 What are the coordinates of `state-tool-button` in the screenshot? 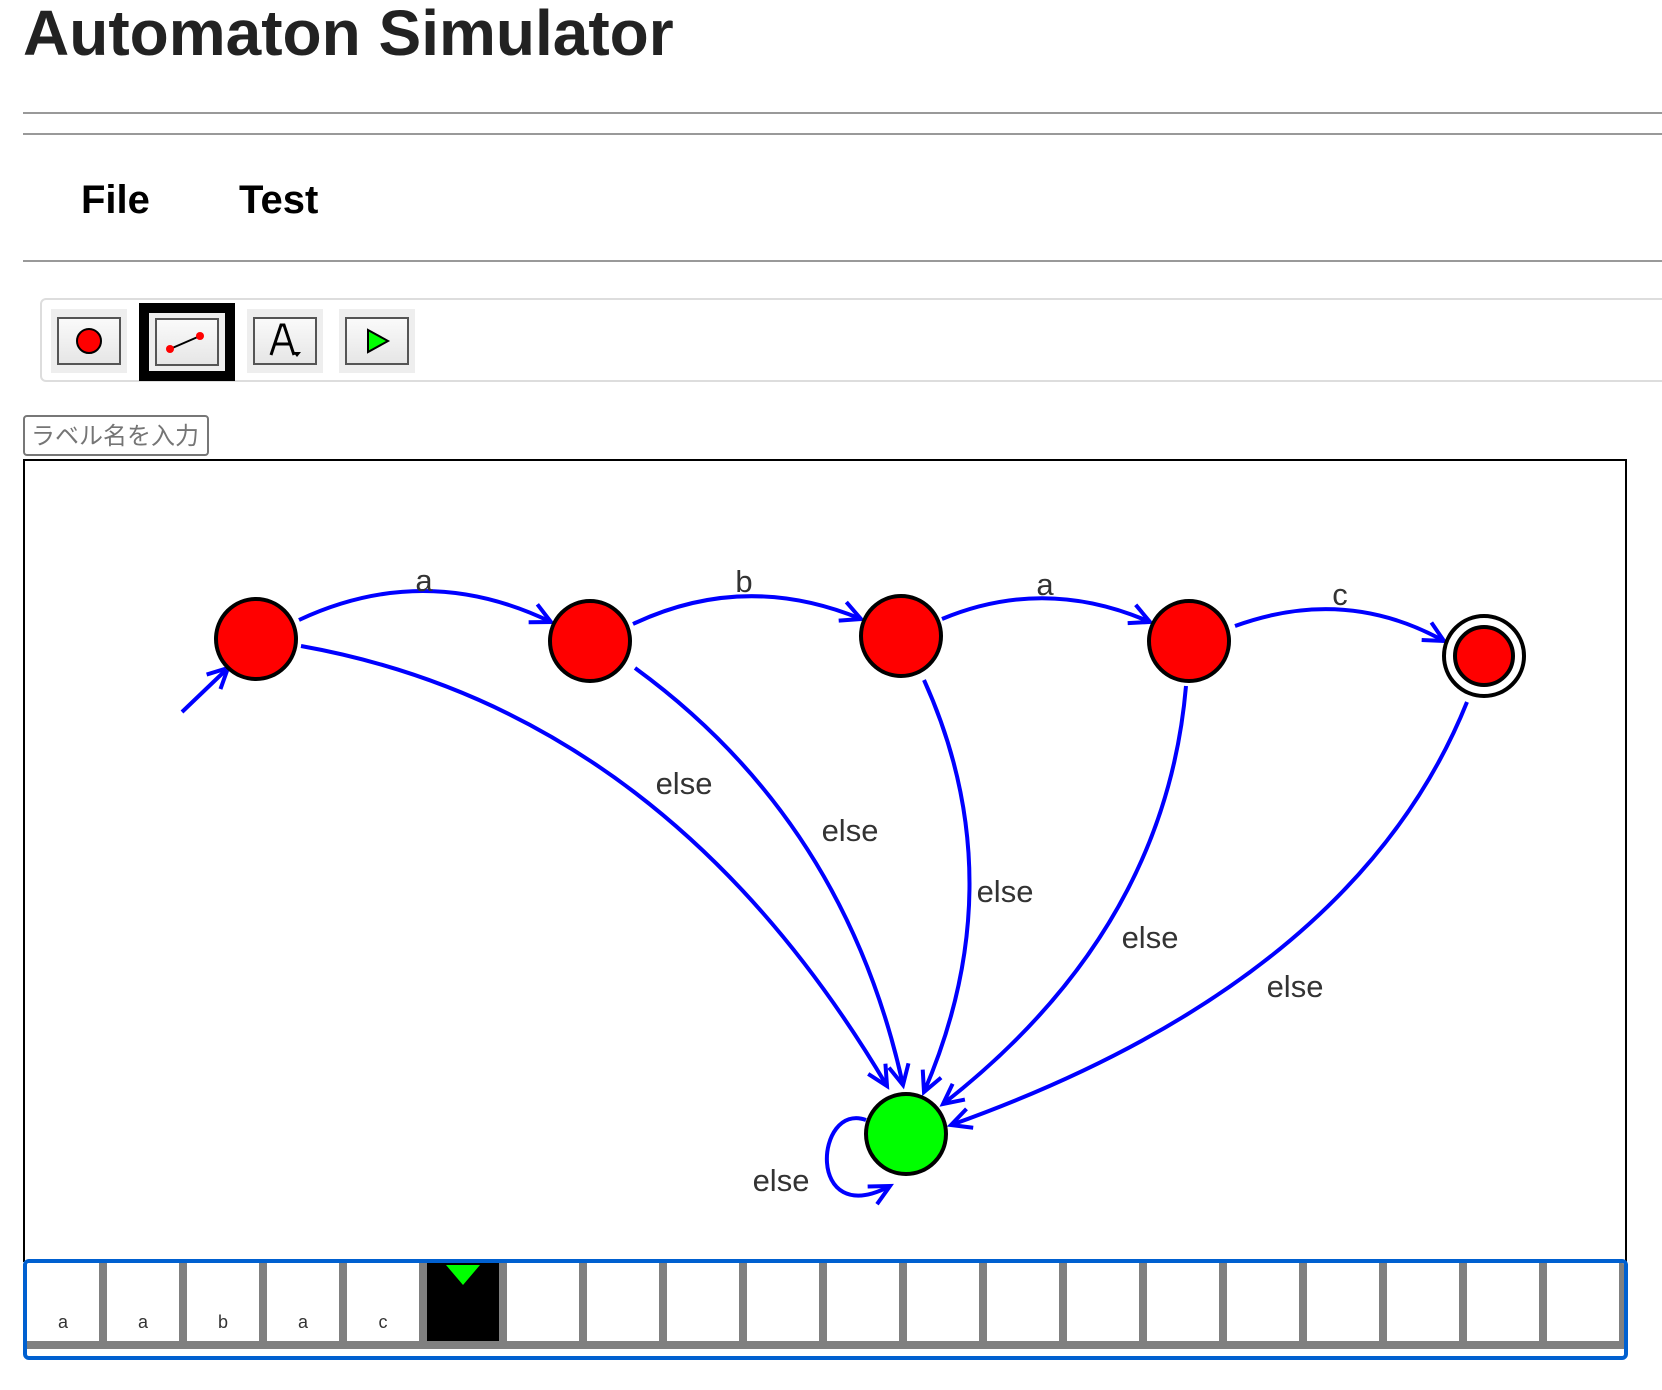 It's located at (89, 341).